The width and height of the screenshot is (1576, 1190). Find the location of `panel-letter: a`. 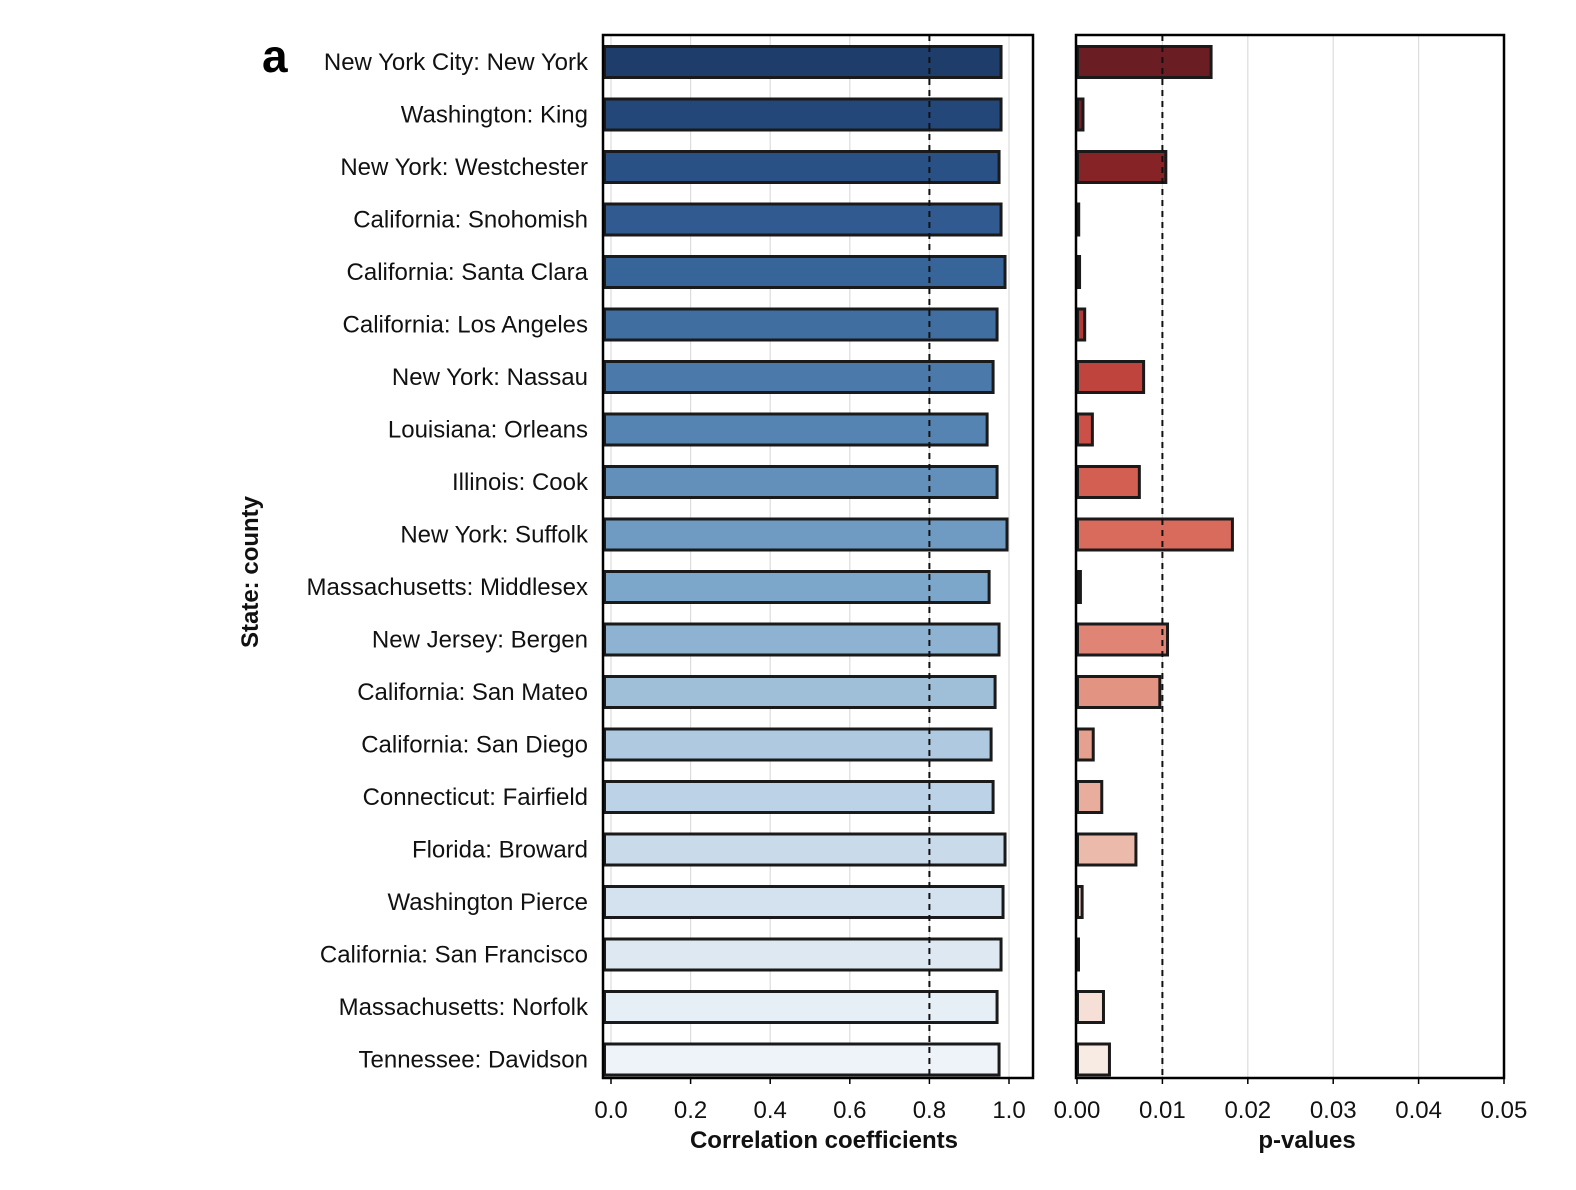

panel-letter: a is located at coordinates (275, 56).